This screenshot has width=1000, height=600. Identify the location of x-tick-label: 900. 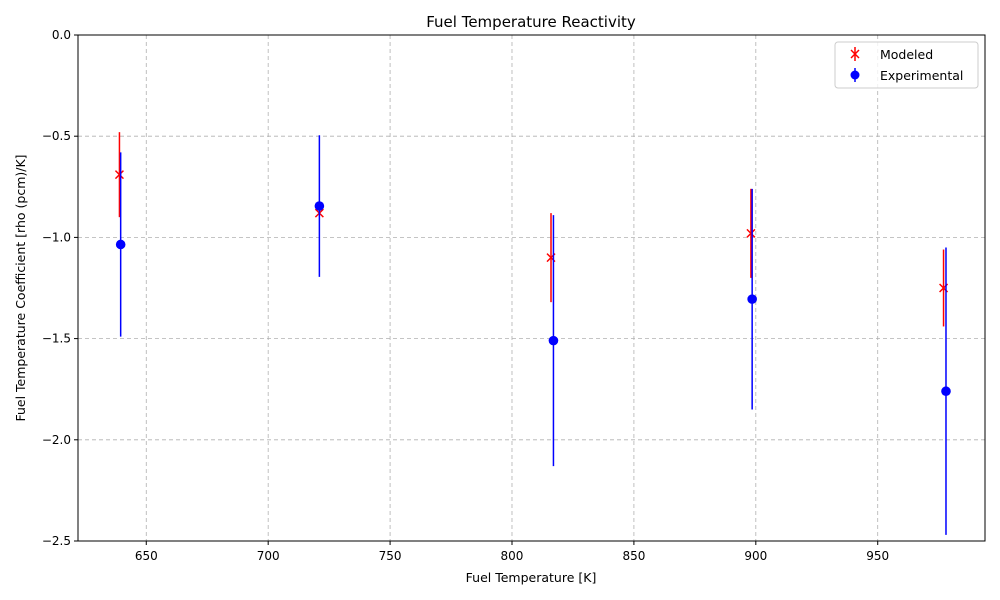
(755, 556).